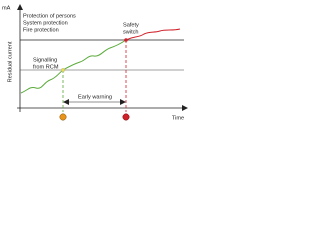  Describe the element at coordinates (46, 67) in the screenshot. I see `signal-label: from RCM` at that location.